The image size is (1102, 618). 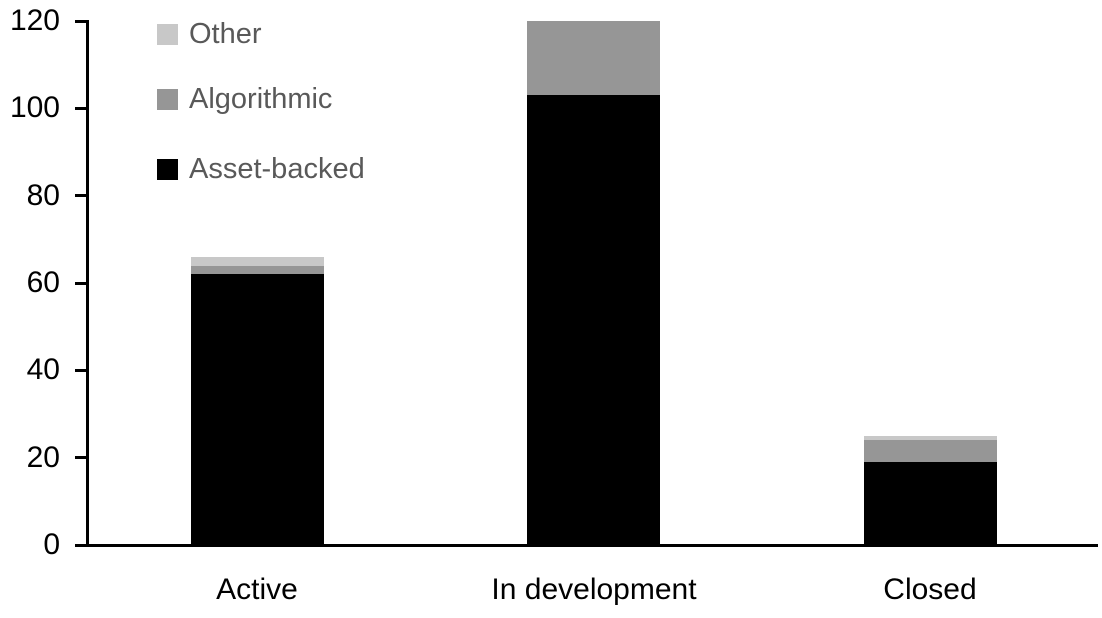 What do you see at coordinates (930, 438) in the screenshot?
I see `bar-segment-other-closed` at bounding box center [930, 438].